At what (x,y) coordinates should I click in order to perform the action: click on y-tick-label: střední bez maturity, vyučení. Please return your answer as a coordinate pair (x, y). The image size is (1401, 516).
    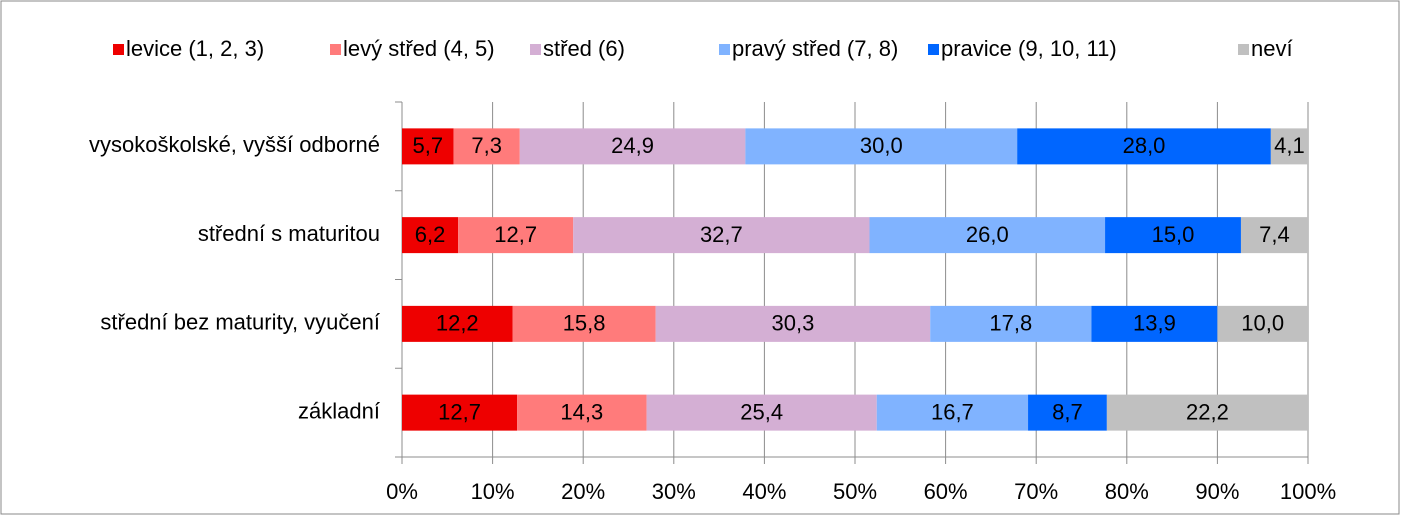
    Looking at the image, I should click on (240, 322).